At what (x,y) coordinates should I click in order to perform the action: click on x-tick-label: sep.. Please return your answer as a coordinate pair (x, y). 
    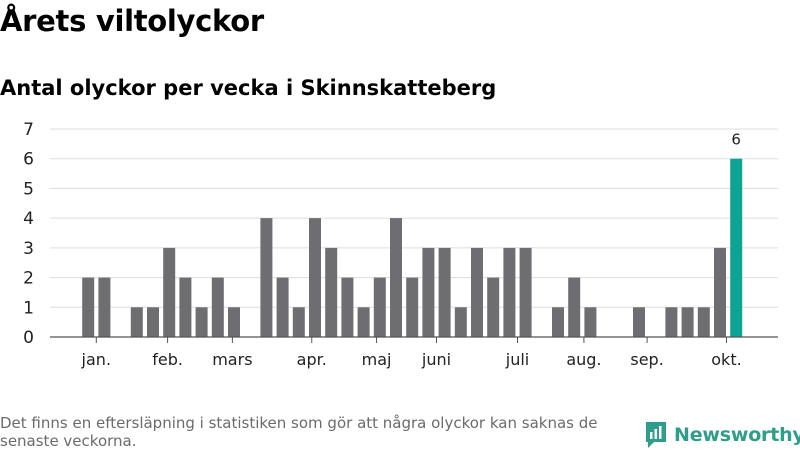
    Looking at the image, I should click on (646, 359).